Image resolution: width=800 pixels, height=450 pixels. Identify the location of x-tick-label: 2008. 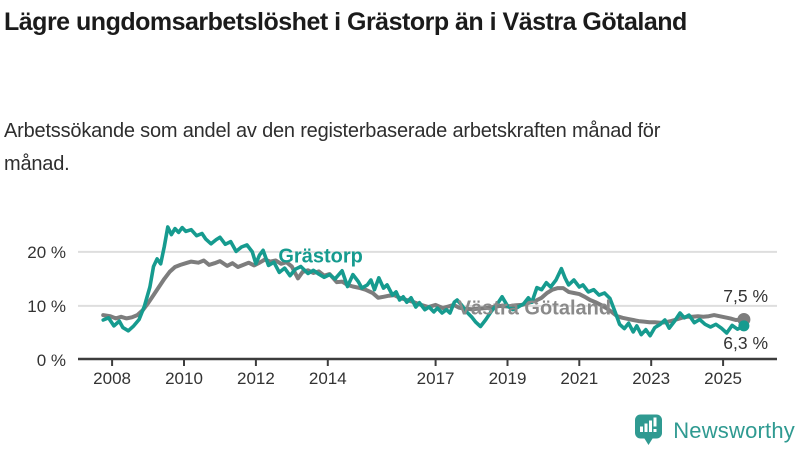
(112, 378).